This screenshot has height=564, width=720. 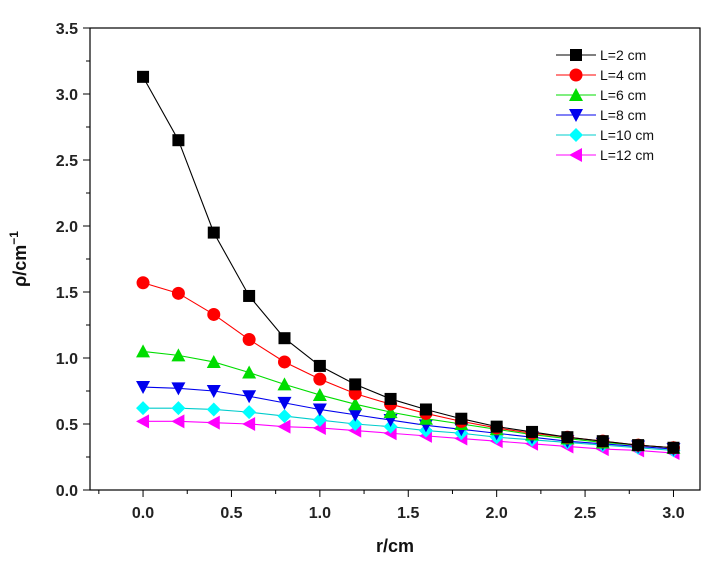 I want to click on legend-entry-0: L=2 cm, so click(x=601, y=55).